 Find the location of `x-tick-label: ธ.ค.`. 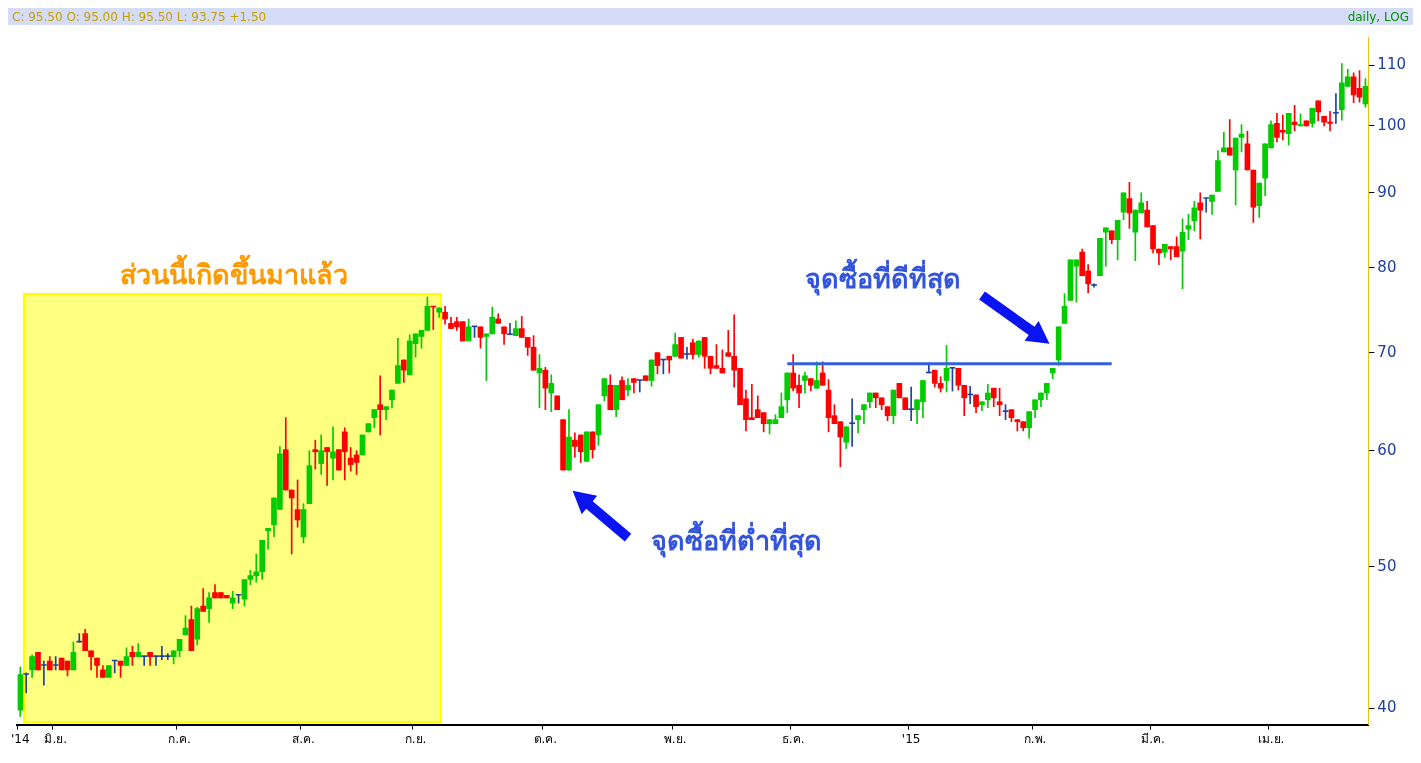

x-tick-label: ธ.ค. is located at coordinates (793, 738).